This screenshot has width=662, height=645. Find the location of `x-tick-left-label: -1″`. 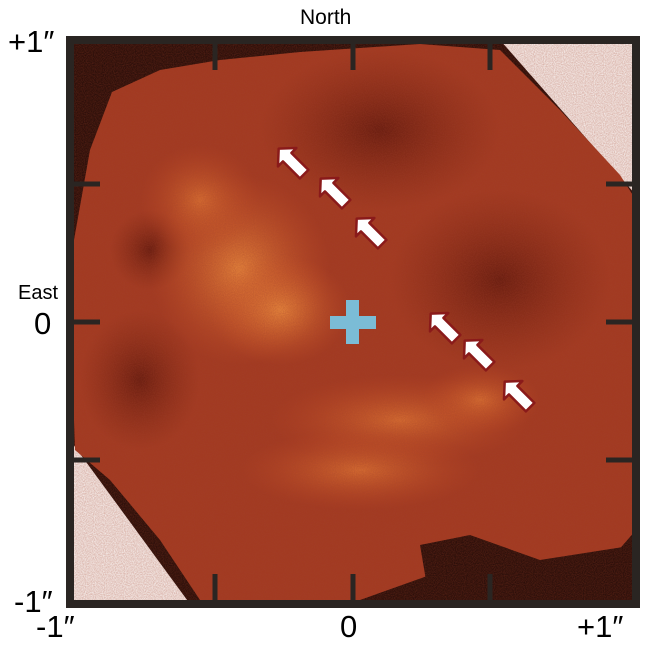

x-tick-left-label: -1″ is located at coordinates (55, 626).